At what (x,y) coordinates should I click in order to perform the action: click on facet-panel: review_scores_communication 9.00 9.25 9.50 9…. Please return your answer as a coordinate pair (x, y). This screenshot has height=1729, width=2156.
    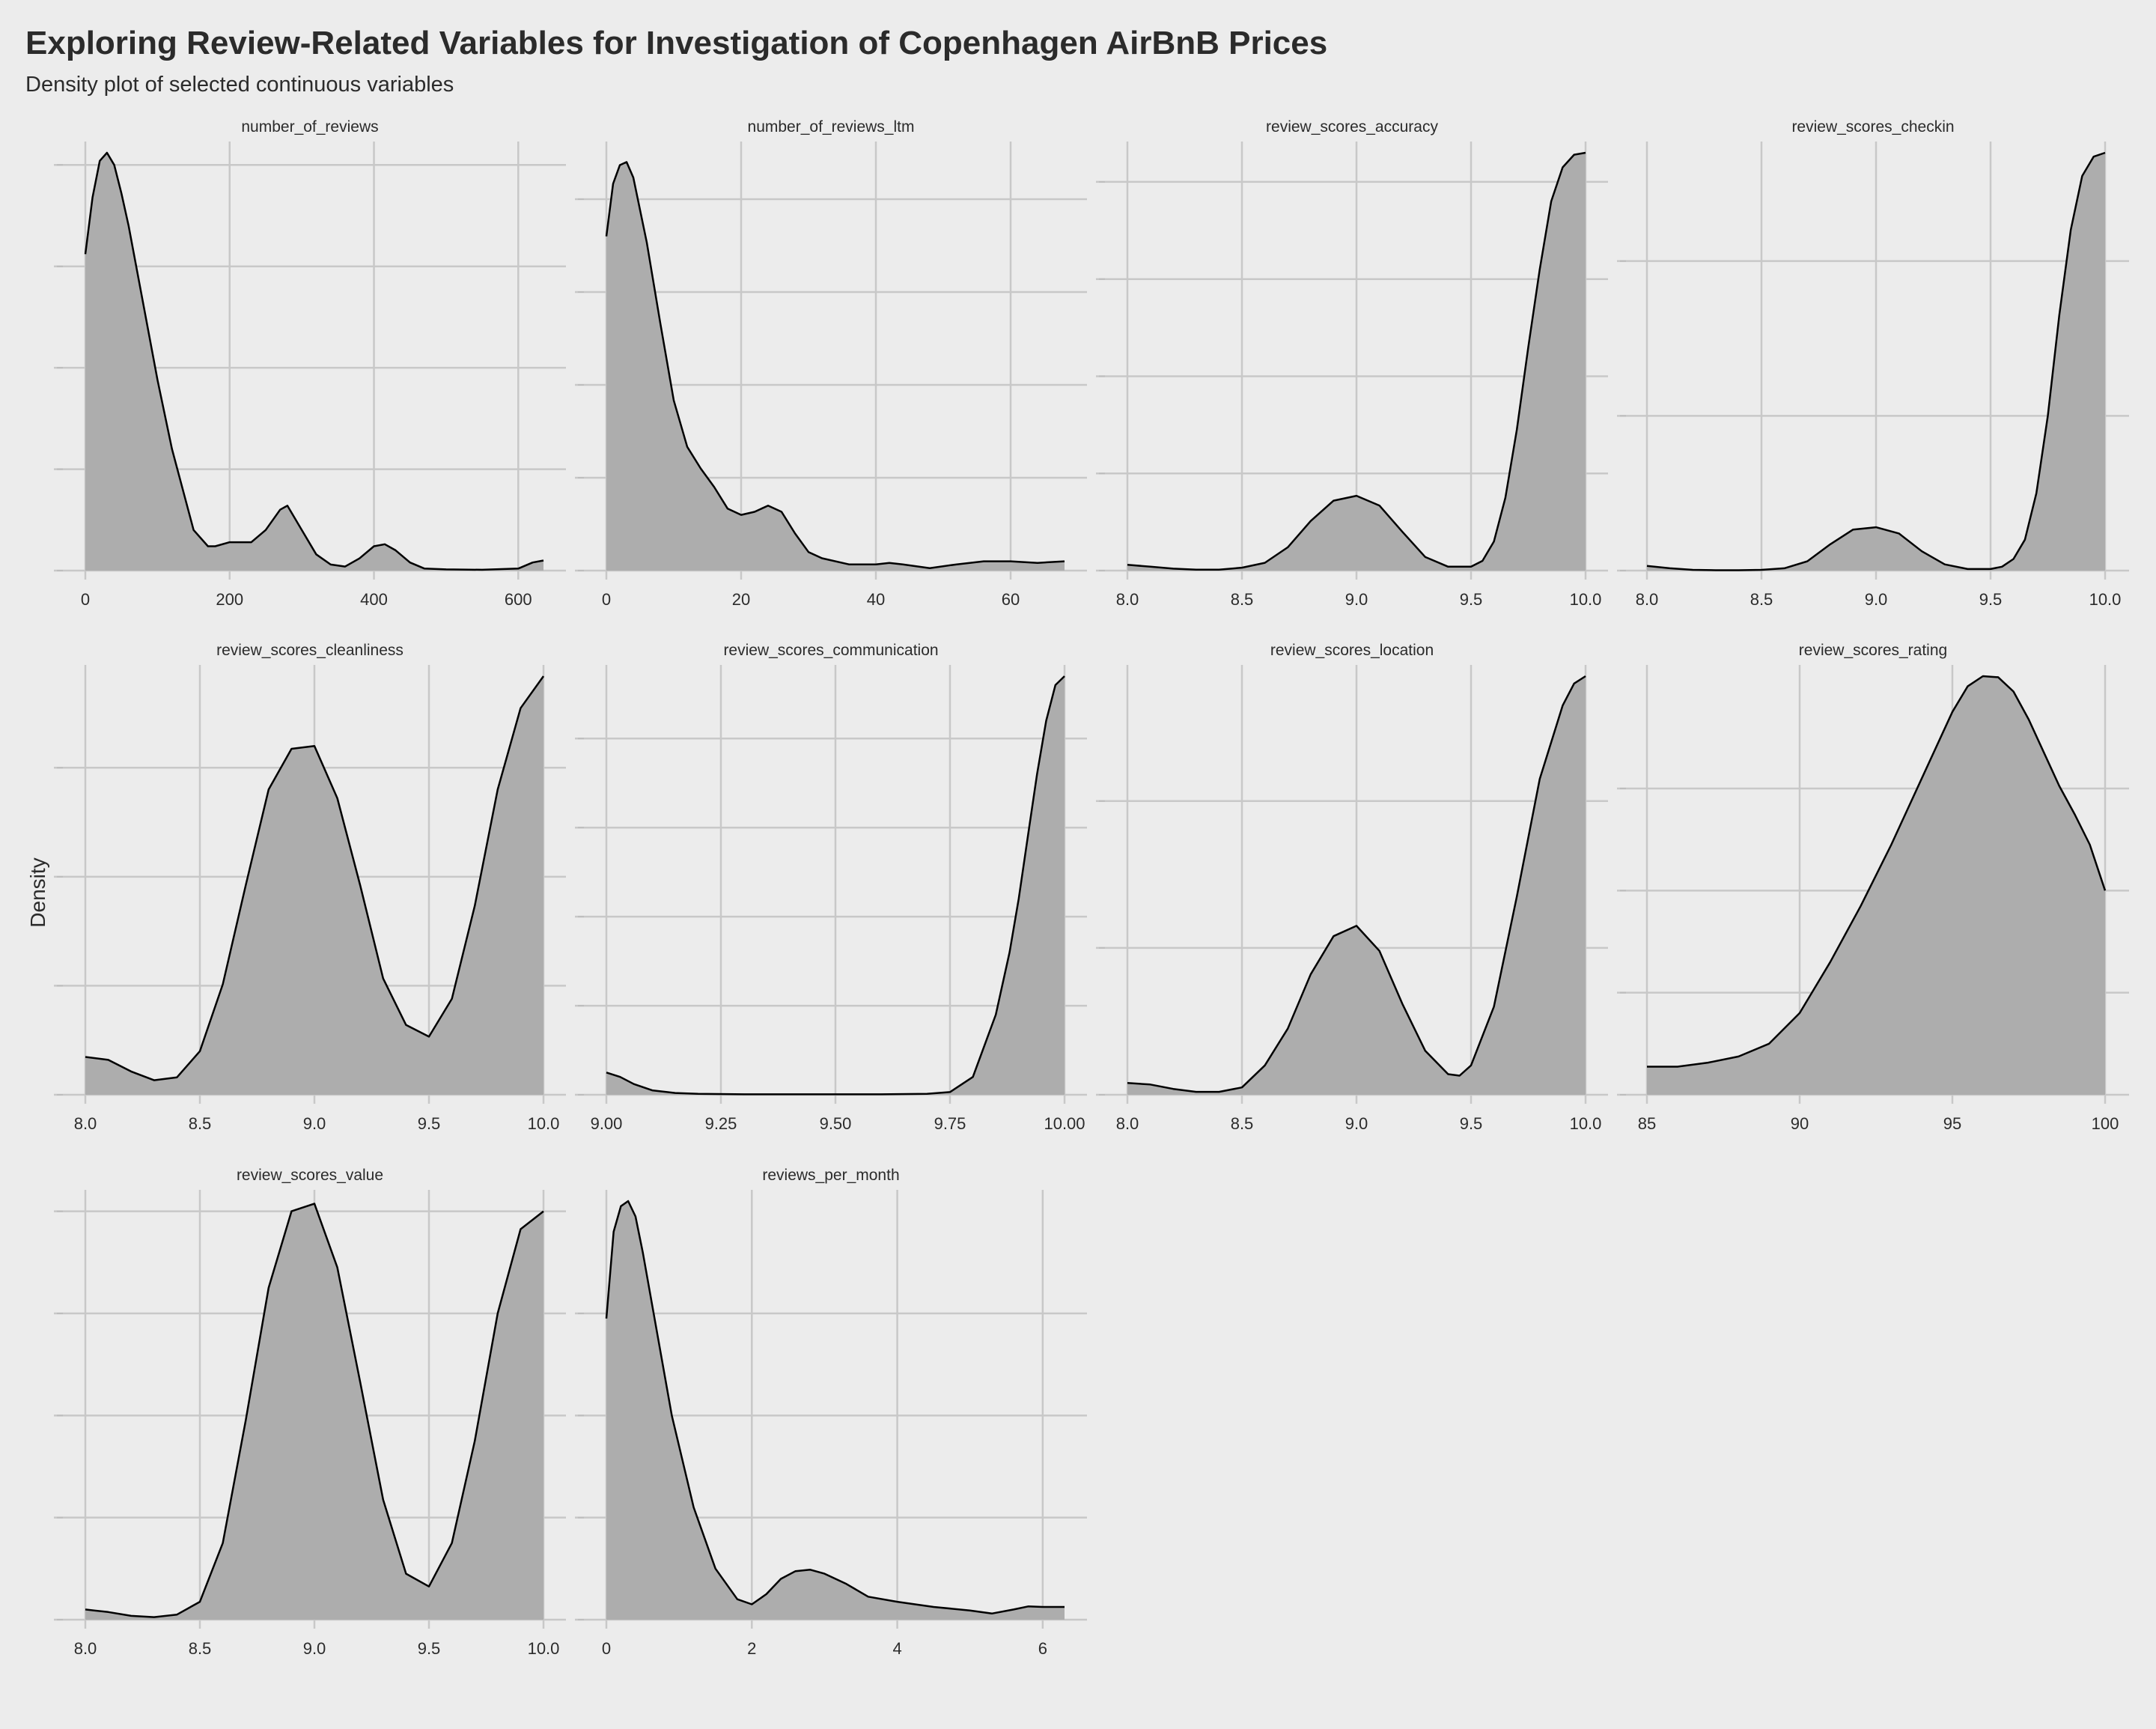
    Looking at the image, I should click on (831, 888).